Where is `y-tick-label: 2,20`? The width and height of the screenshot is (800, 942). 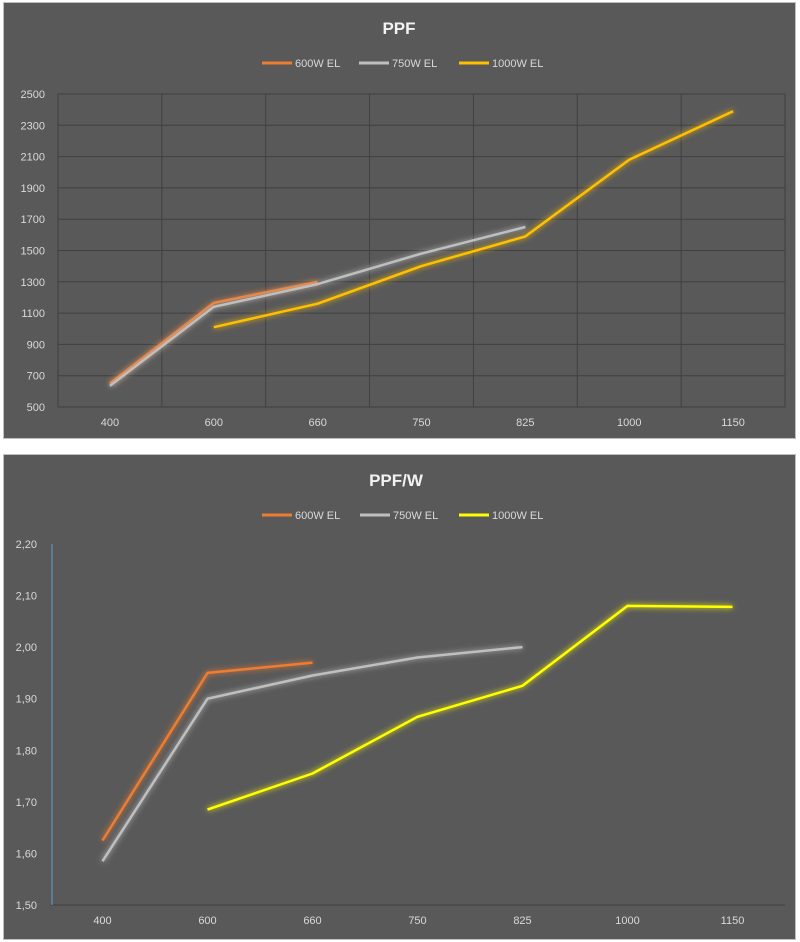 y-tick-label: 2,20 is located at coordinates (26, 545).